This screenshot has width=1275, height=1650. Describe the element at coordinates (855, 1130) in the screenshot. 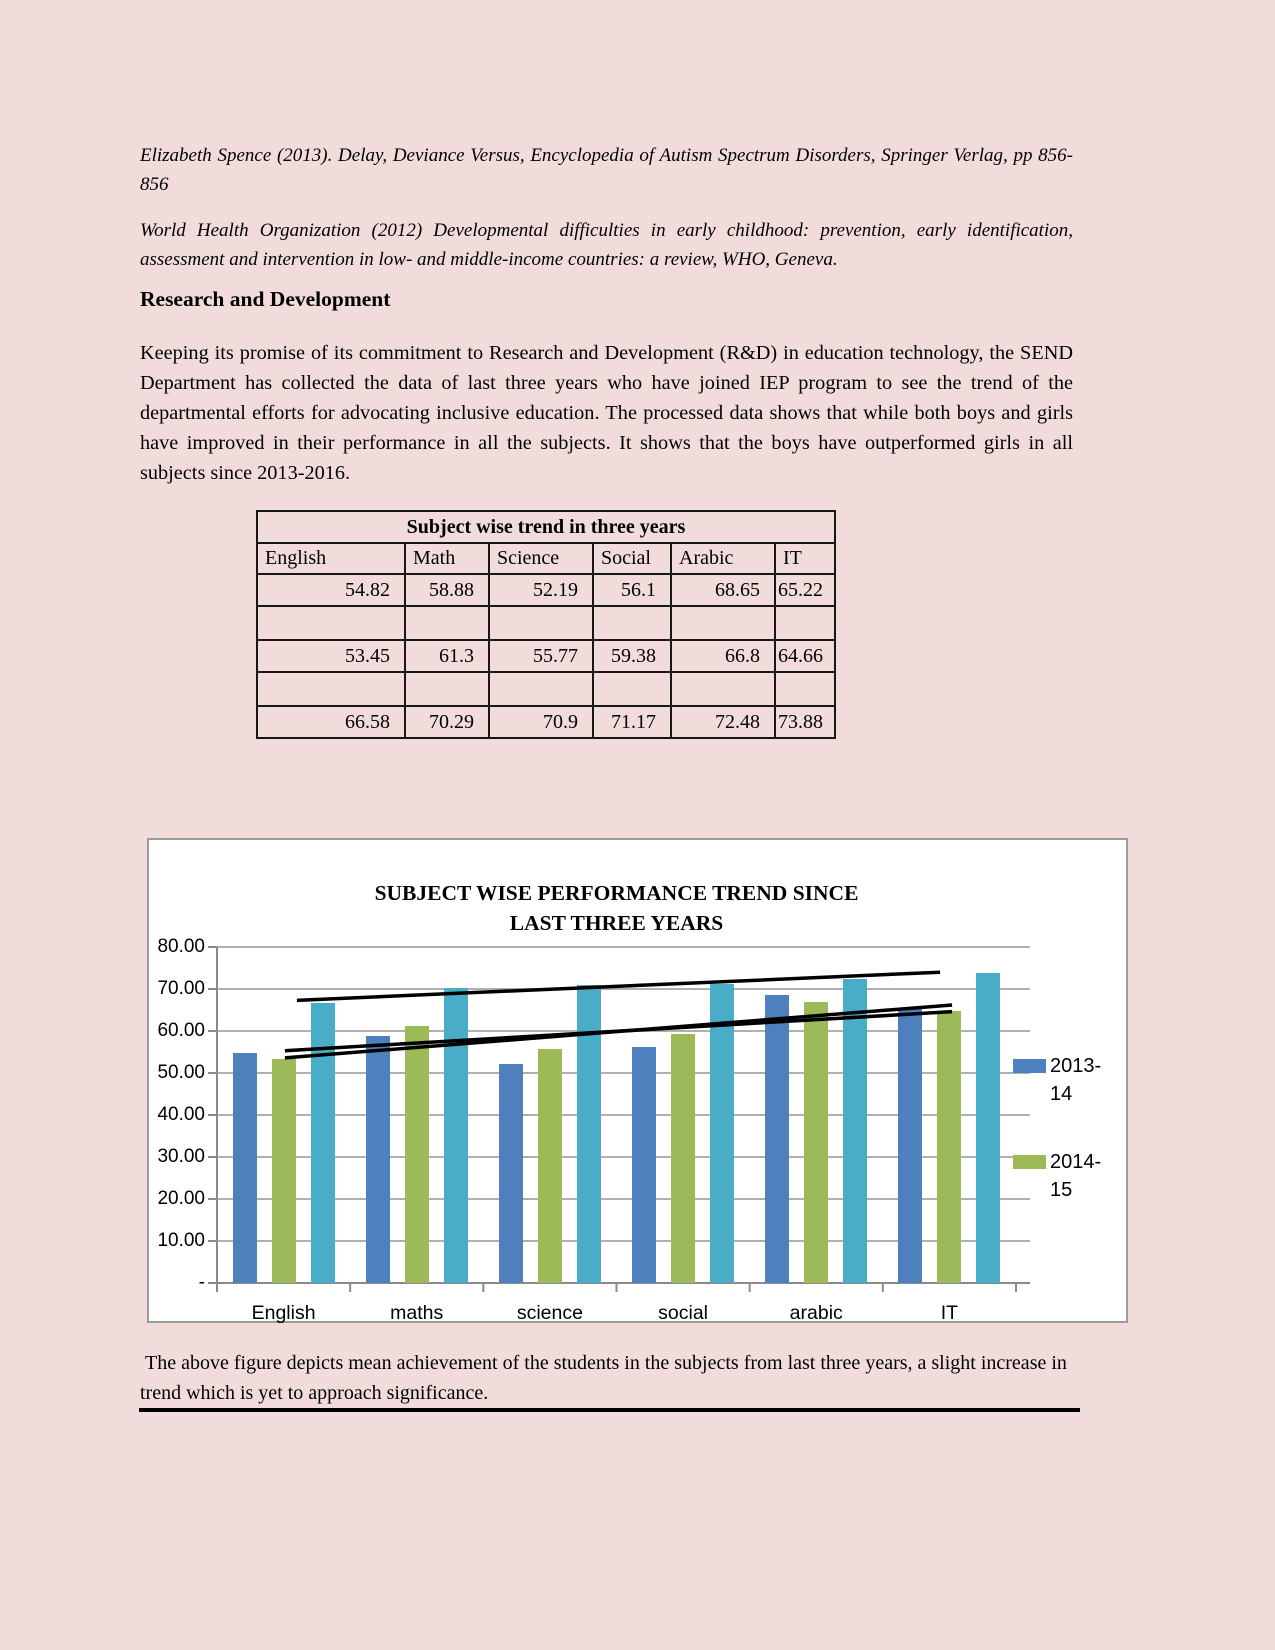

I see `bar-2015-16-arabic` at that location.